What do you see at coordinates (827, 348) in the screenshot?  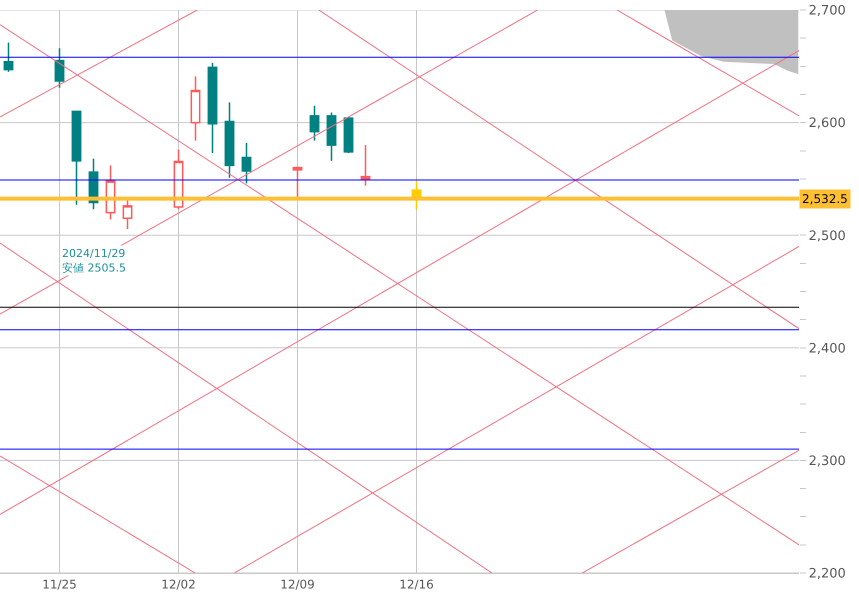 I see `y-tick-label: 2,400` at bounding box center [827, 348].